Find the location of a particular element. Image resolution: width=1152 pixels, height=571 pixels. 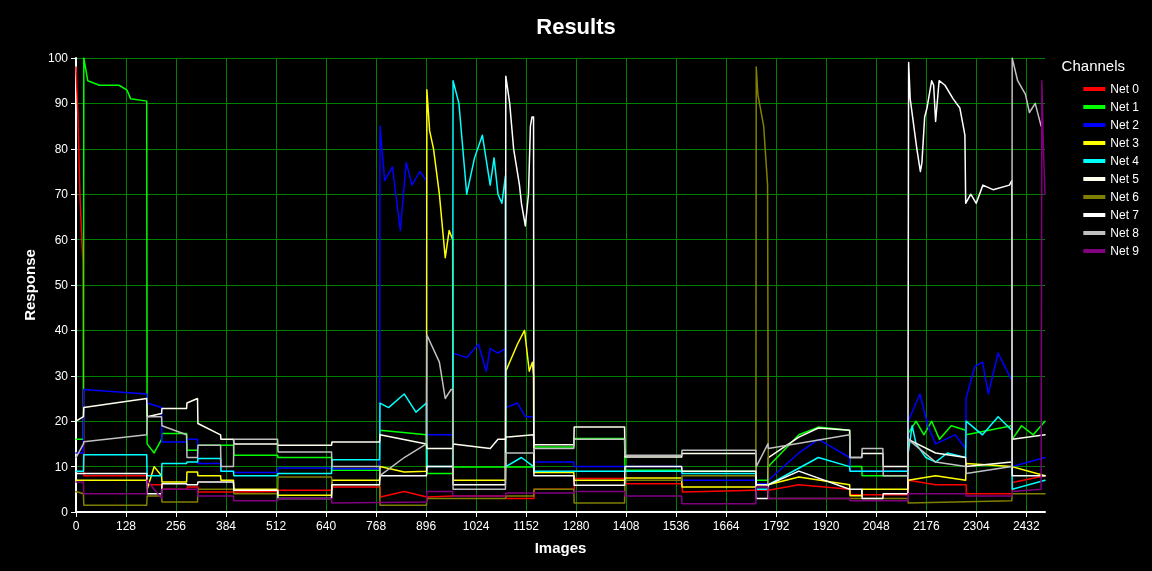

y-tick-label: 90 is located at coordinates (61, 103).